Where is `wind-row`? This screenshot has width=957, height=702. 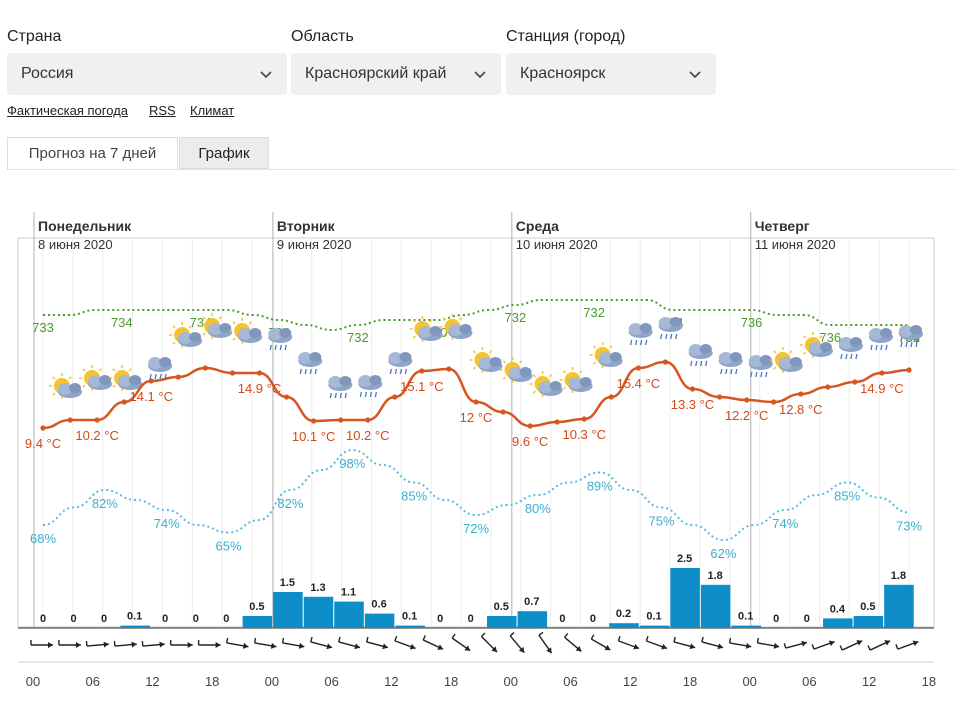 wind-row is located at coordinates (474, 642).